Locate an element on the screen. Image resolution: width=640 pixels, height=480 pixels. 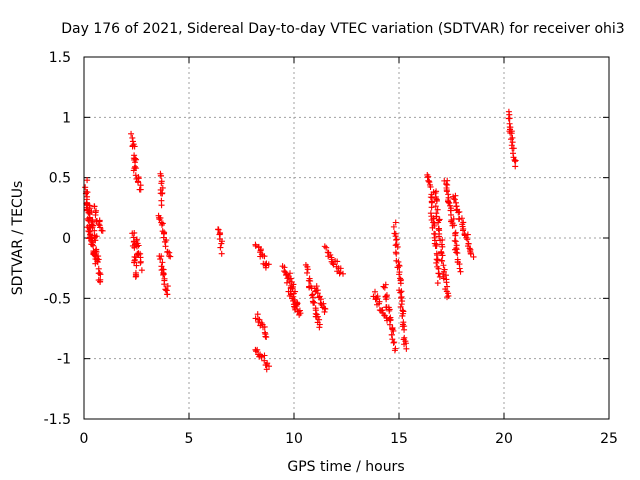
x-tick-label: 20 is located at coordinates (504, 439).